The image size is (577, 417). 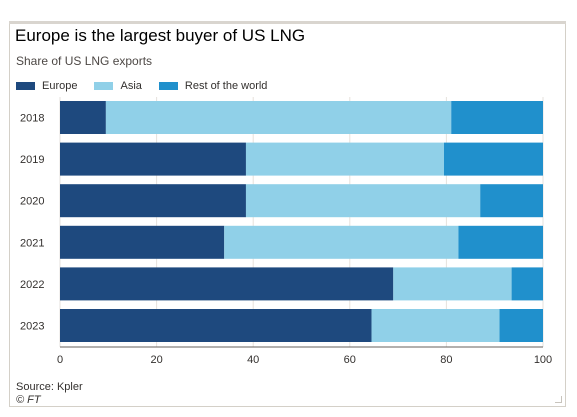 What do you see at coordinates (226, 86) in the screenshot?
I see `legend-label-rest: Rest of the world` at bounding box center [226, 86].